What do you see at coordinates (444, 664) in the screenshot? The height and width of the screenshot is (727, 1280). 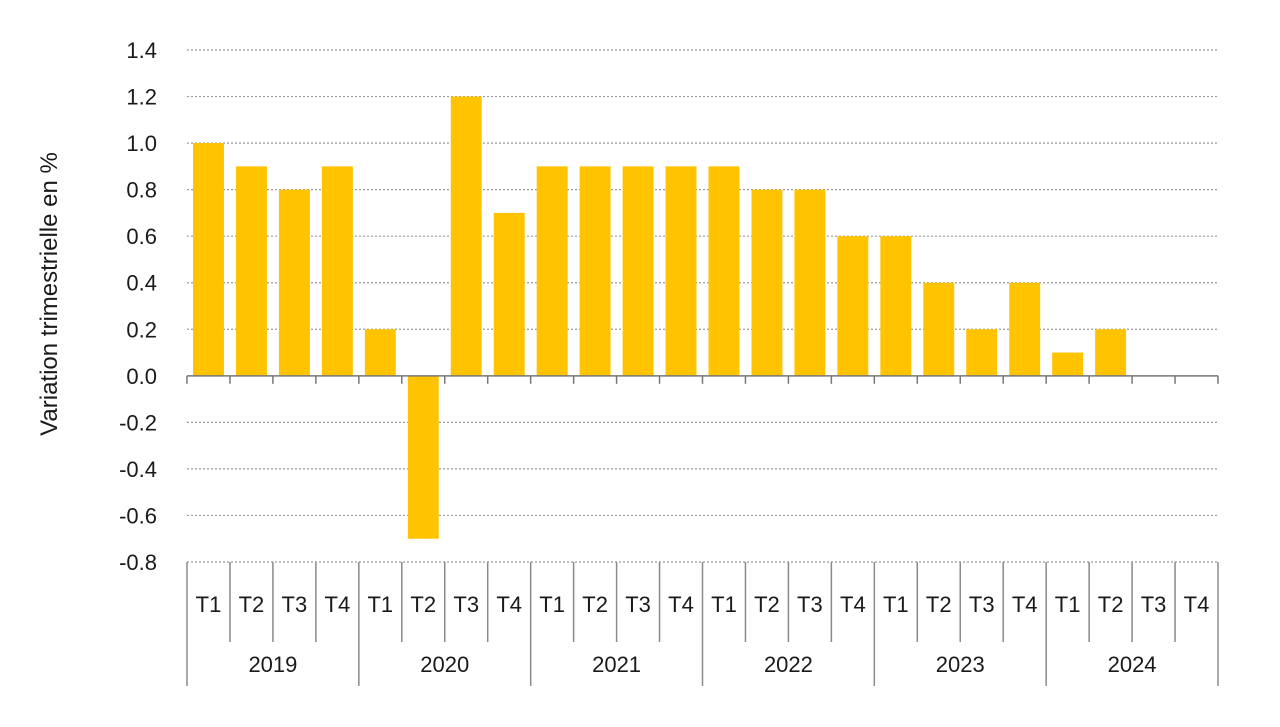 I see `x-group-label: 2020` at bounding box center [444, 664].